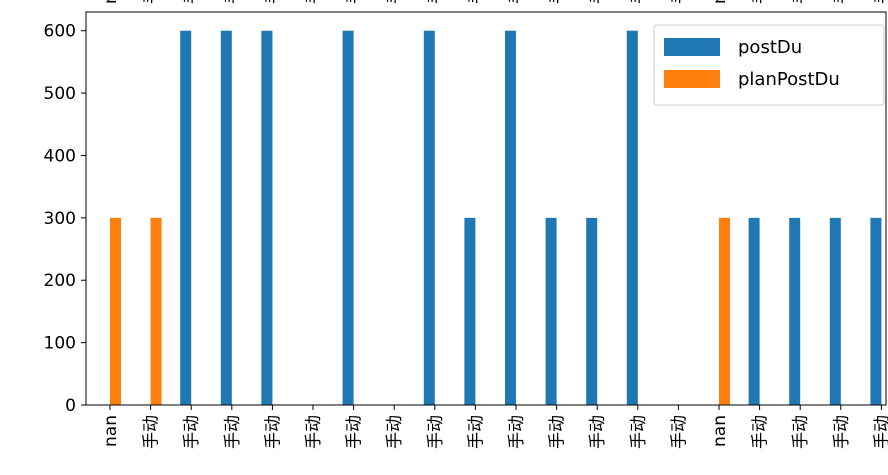  What do you see at coordinates (70, 406) in the screenshot?
I see `y-tick-label: 0` at bounding box center [70, 406].